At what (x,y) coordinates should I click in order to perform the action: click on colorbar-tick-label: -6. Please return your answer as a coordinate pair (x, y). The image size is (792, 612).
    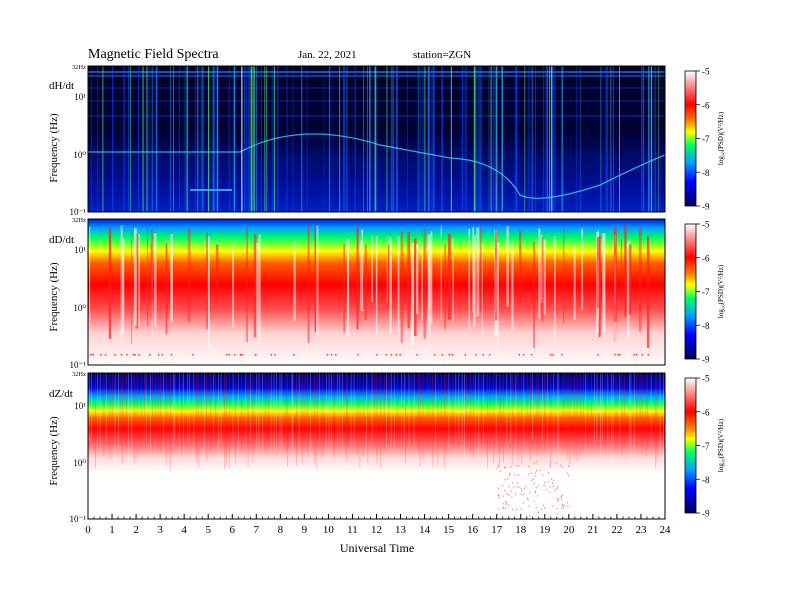
    Looking at the image, I should click on (706, 105).